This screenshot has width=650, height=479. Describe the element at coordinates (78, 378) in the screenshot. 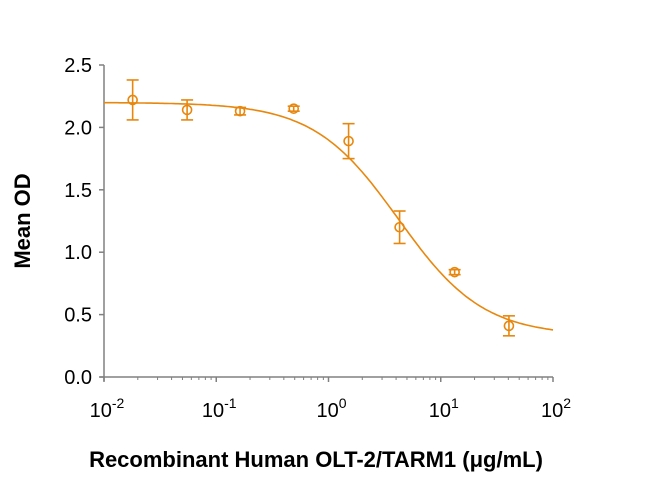

I see `y-tick-label: 0.0` at that location.